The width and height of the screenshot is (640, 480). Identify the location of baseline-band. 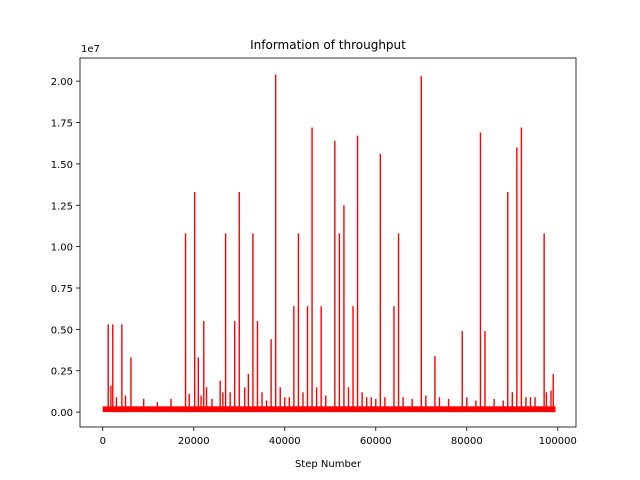
(329, 409).